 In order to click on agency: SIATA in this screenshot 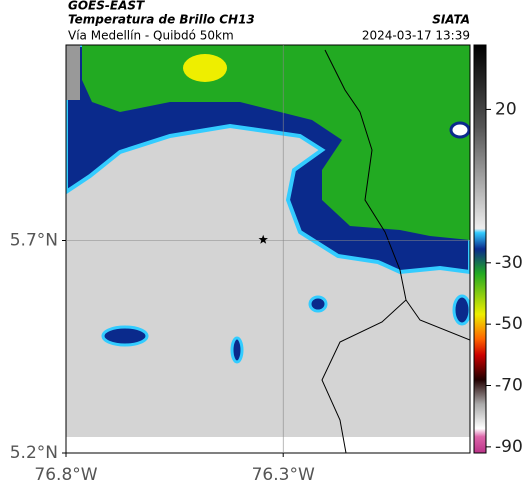, I will do `click(451, 20)`.